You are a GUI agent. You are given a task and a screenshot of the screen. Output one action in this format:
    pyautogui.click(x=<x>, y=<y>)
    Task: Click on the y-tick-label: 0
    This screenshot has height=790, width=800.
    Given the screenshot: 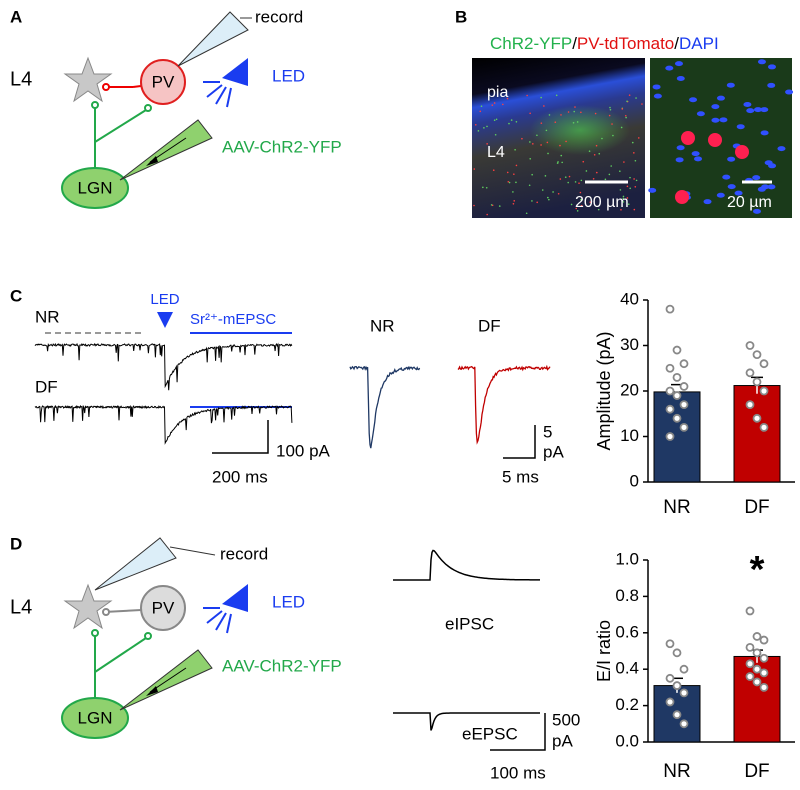 What is the action you would take?
    pyautogui.click(x=634, y=480)
    